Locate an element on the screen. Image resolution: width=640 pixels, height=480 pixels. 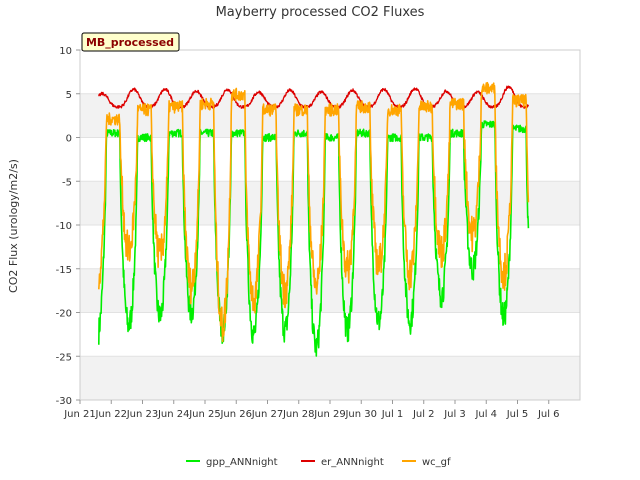
y-tick-label: -15 is located at coordinates (64, 270).